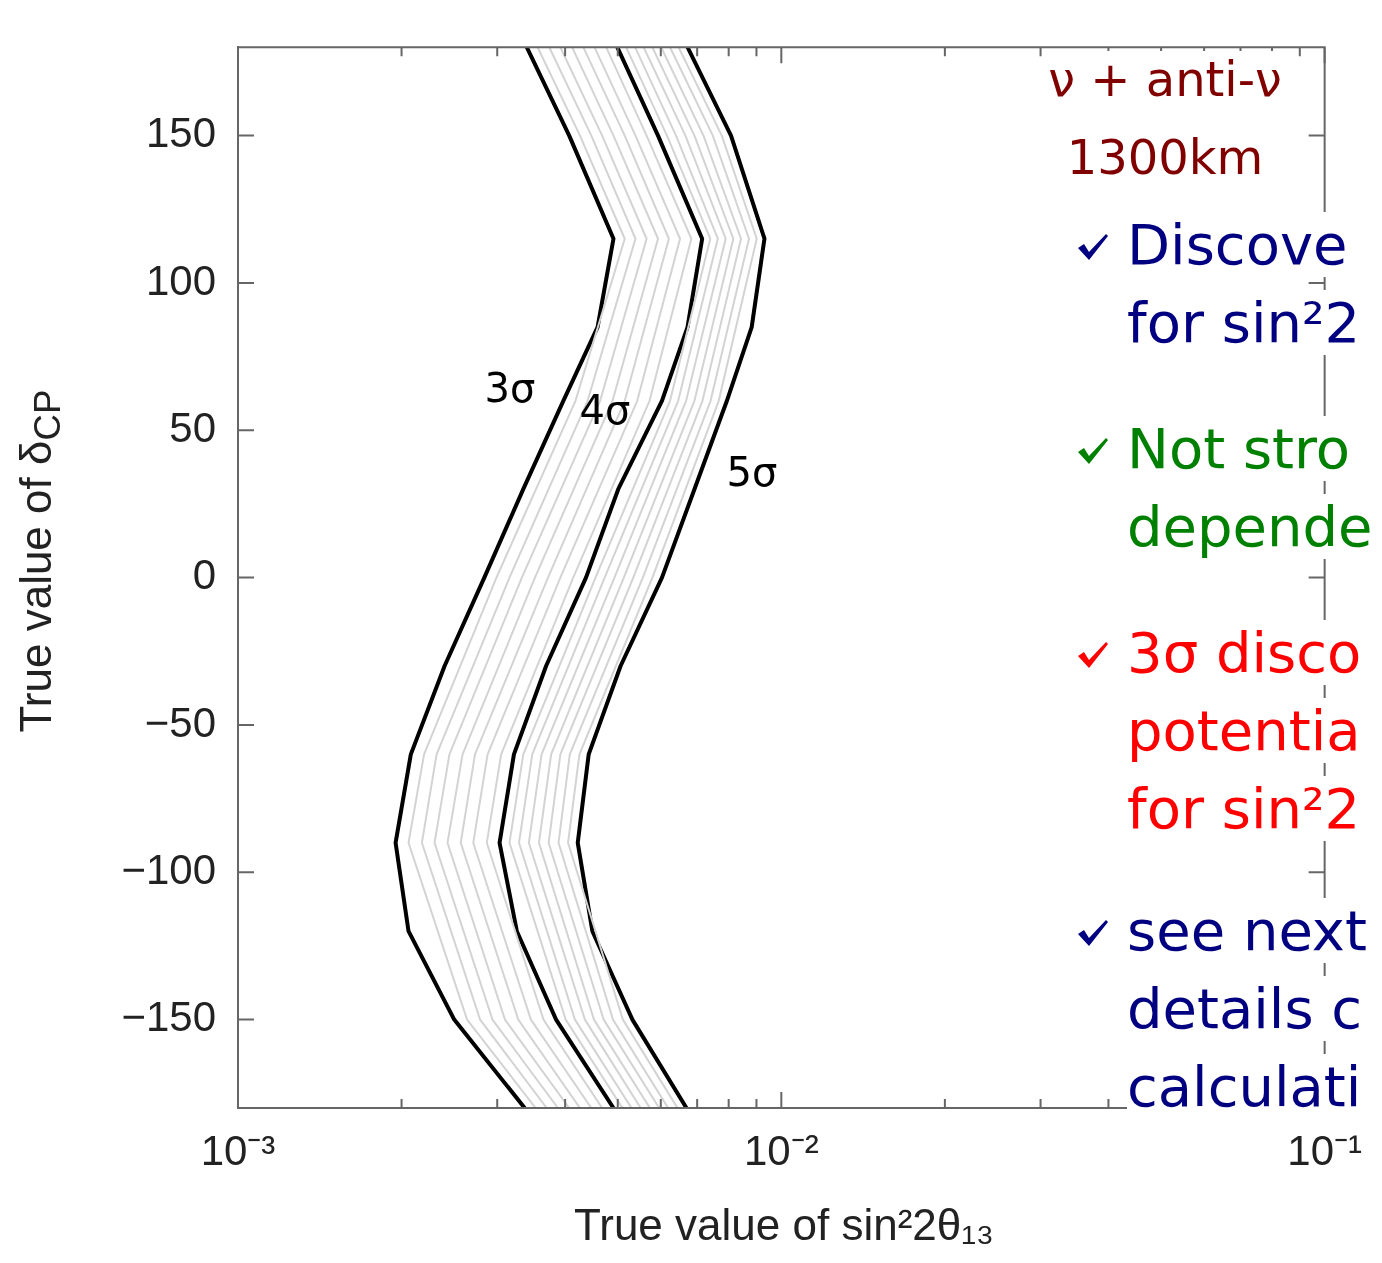 This screenshot has width=1382, height=1263. Describe the element at coordinates (784, 1225) in the screenshot. I see `x-axis-title: True value of sin²2θ₁₃` at that location.